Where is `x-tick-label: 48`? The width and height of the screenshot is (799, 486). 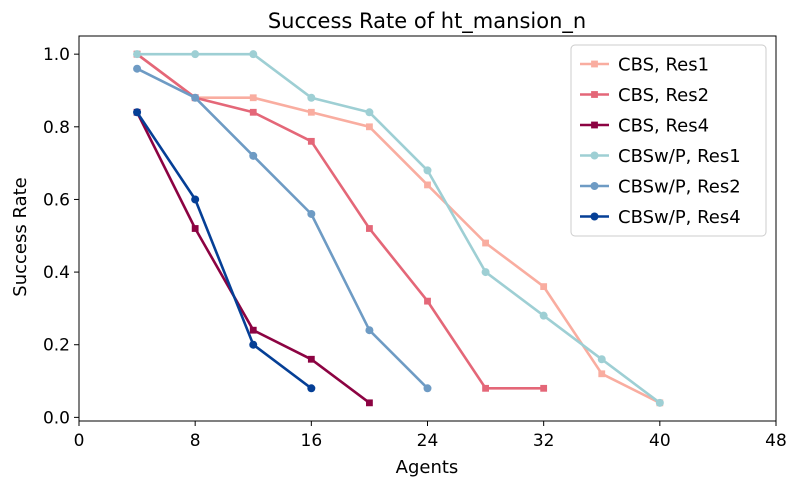
x-tick-label: 48 is located at coordinates (776, 441).